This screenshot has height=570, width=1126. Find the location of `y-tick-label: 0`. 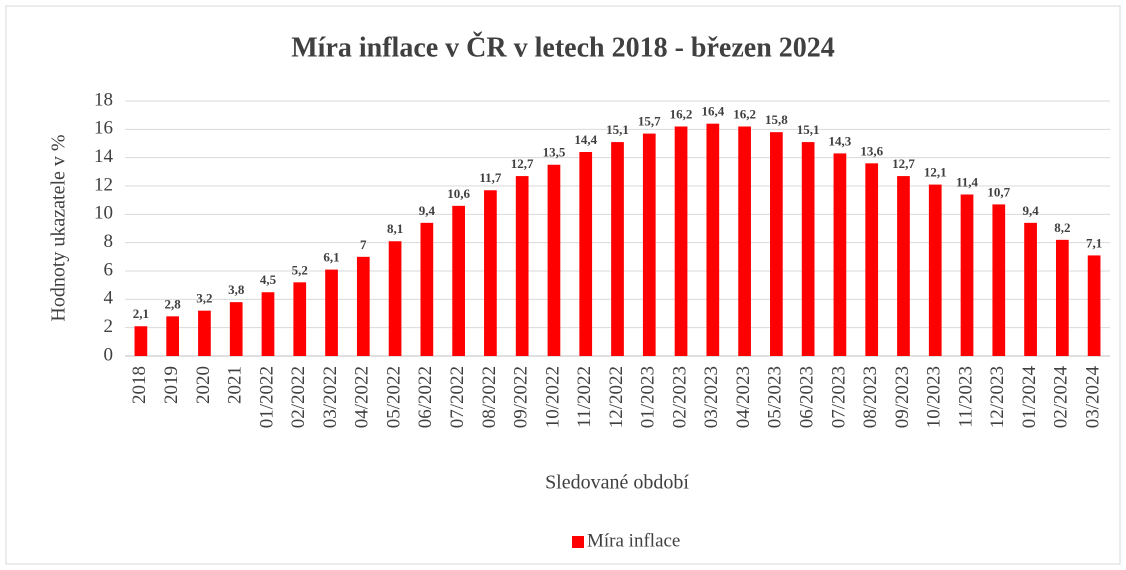

y-tick-label: 0 is located at coordinates (109, 354).